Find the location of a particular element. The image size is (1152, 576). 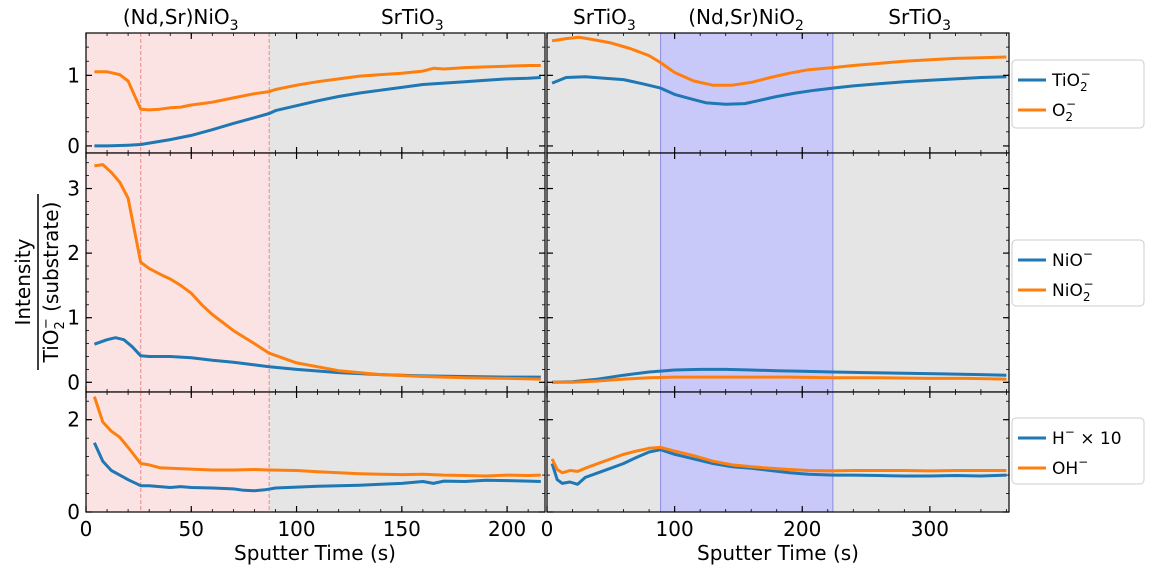

legend-label: OH− is located at coordinates (1070, 467).